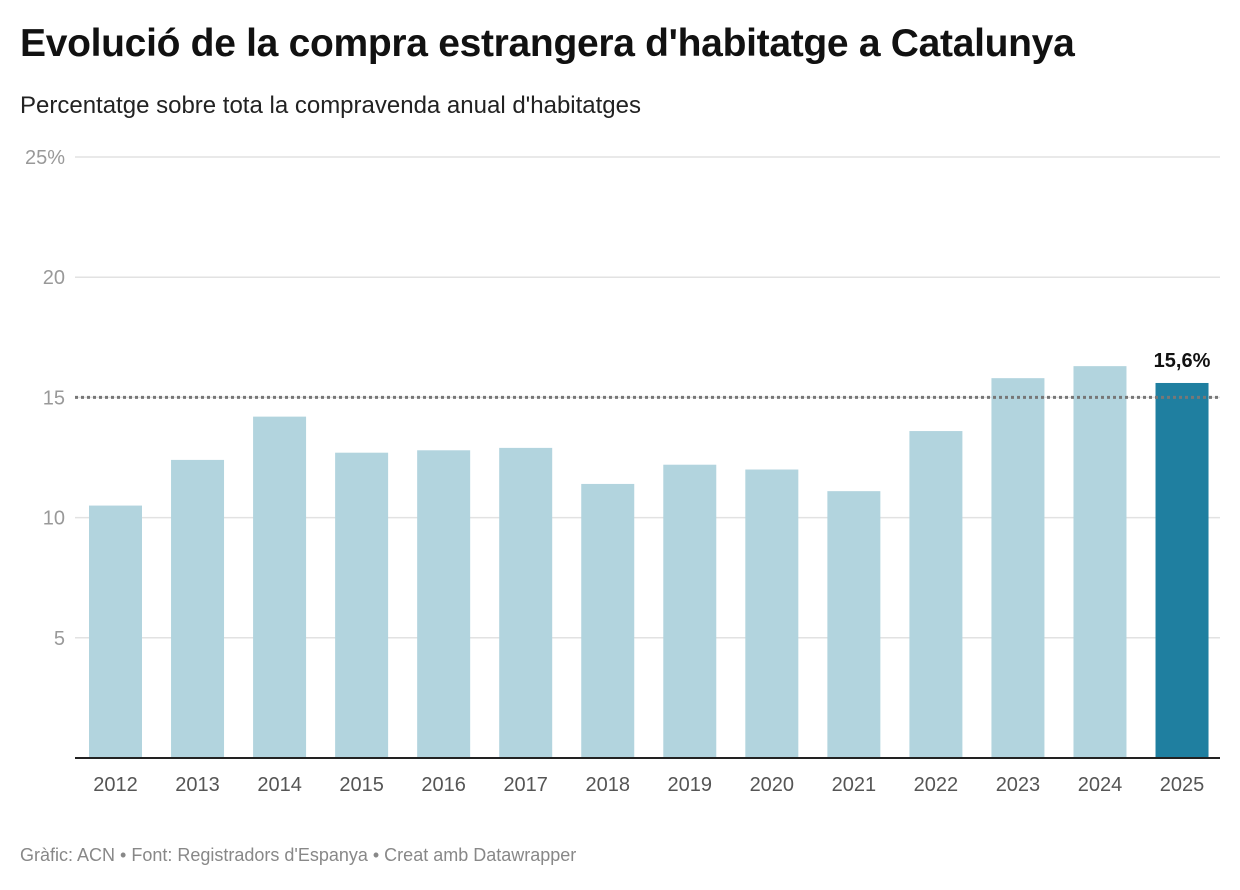 This screenshot has width=1240, height=890. I want to click on x-tick-label: 2023, so click(1018, 785).